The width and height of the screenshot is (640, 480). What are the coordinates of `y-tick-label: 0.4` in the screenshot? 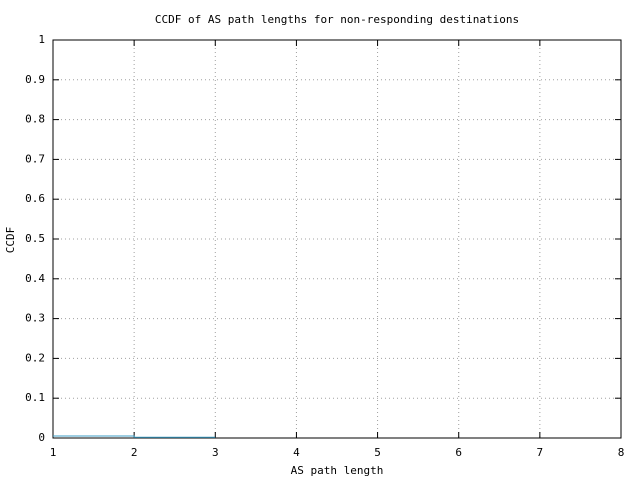 It's located at (35, 278).